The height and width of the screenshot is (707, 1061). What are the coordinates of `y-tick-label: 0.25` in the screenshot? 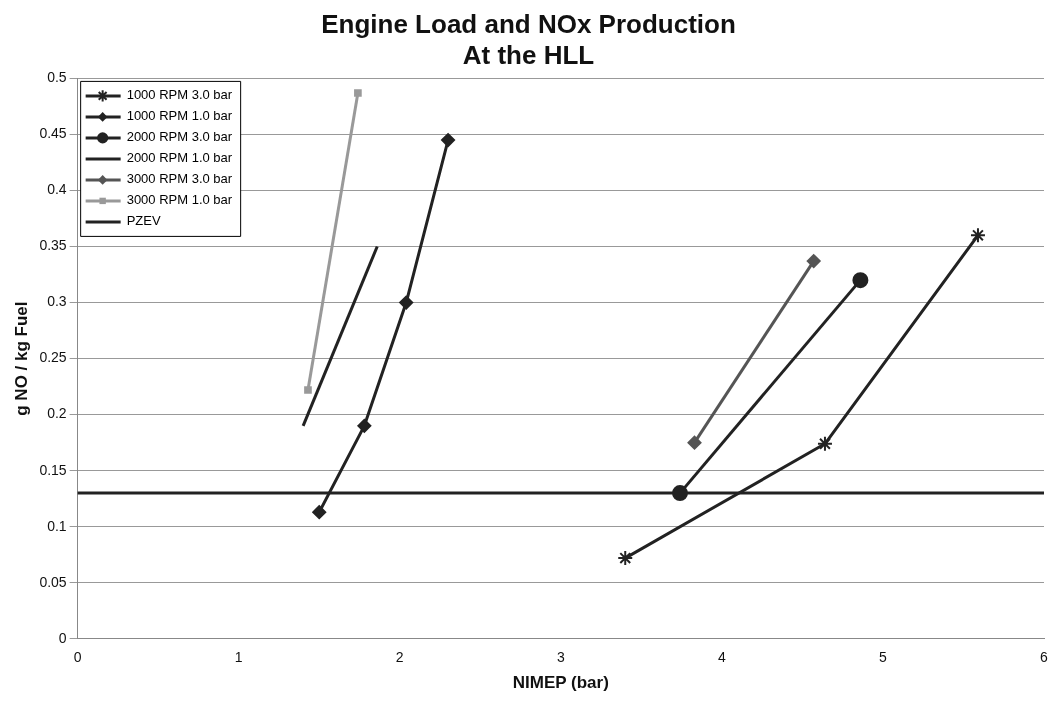 It's located at (53, 357).